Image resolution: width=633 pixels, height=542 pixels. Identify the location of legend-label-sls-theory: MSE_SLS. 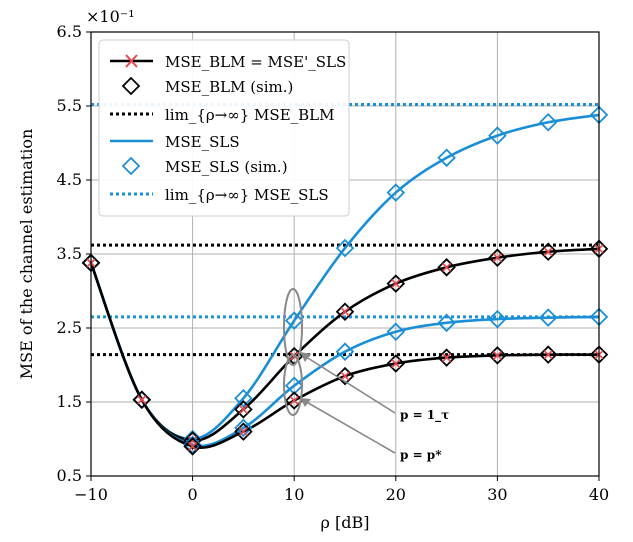
(202, 142).